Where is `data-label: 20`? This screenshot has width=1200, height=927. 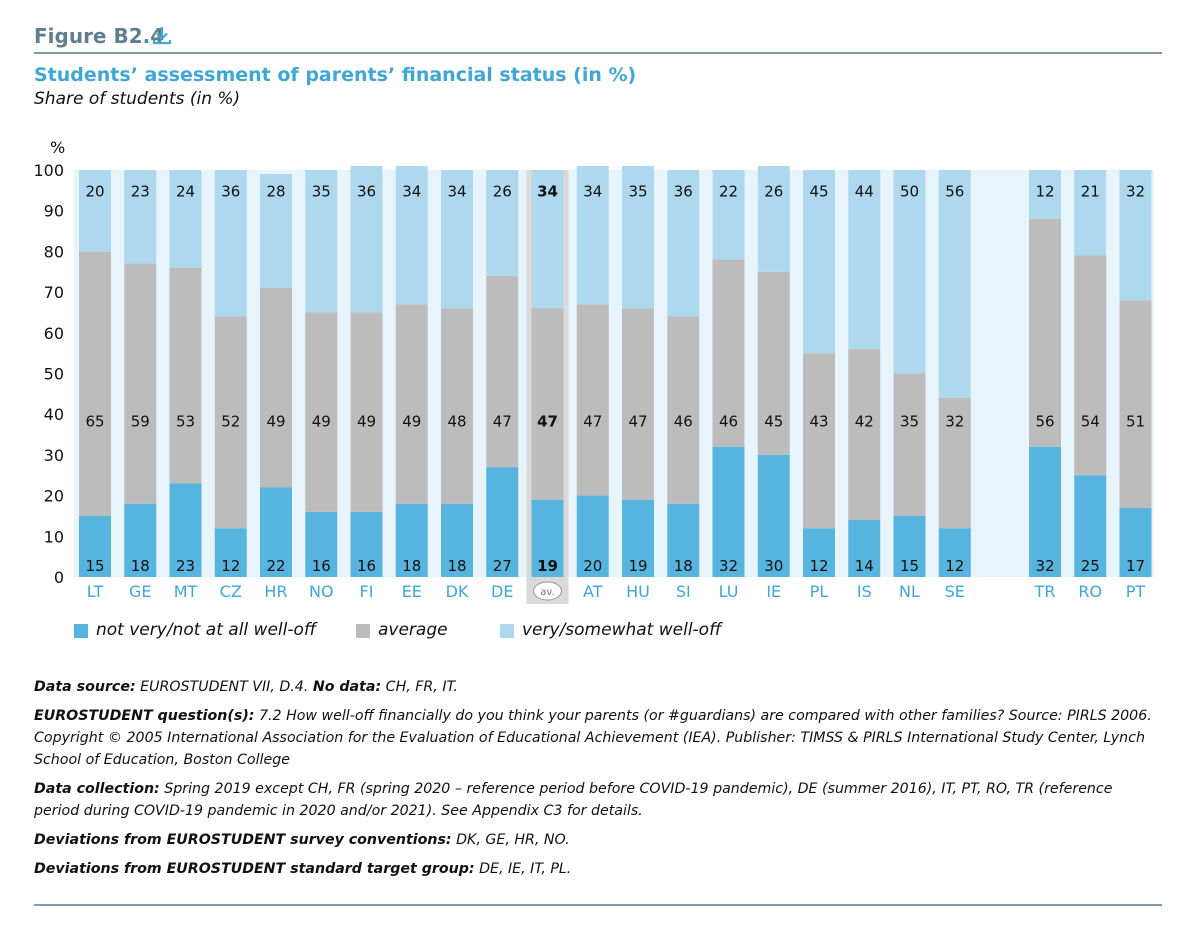 data-label: 20 is located at coordinates (592, 566).